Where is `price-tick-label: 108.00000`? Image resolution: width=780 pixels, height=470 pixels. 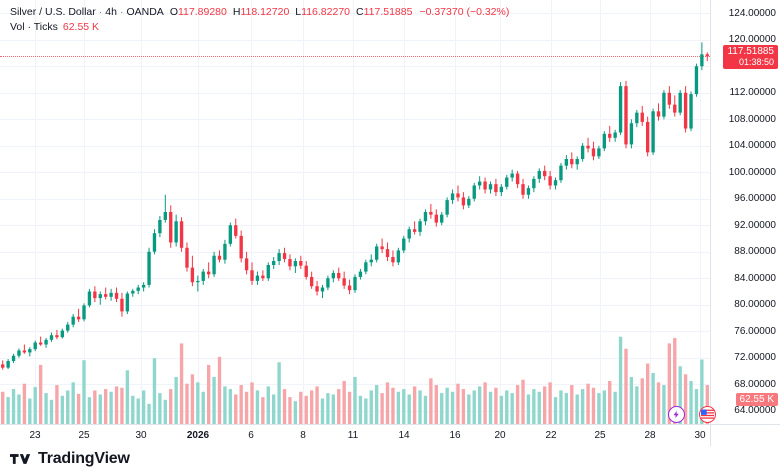
price-tick-label: 108.00000 is located at coordinates (752, 119).